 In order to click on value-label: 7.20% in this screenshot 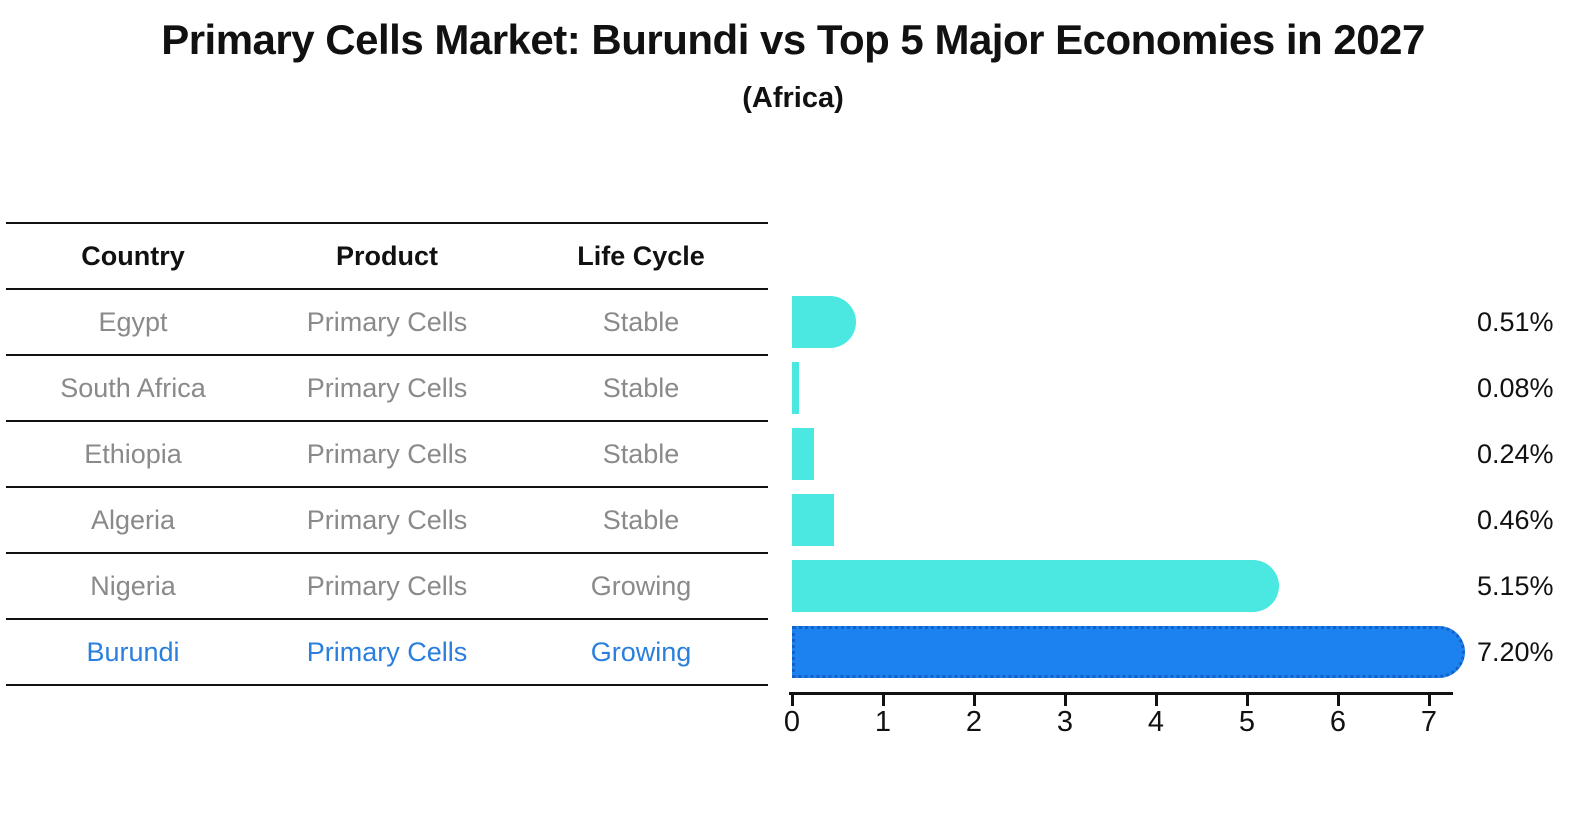, I will do `click(1515, 652)`.